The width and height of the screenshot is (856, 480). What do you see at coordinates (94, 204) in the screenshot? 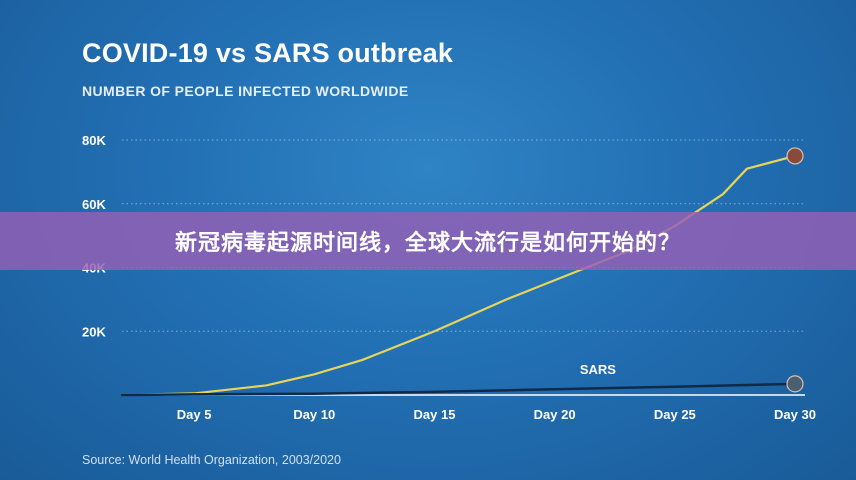
I see `y-tick-label: 60K` at bounding box center [94, 204].